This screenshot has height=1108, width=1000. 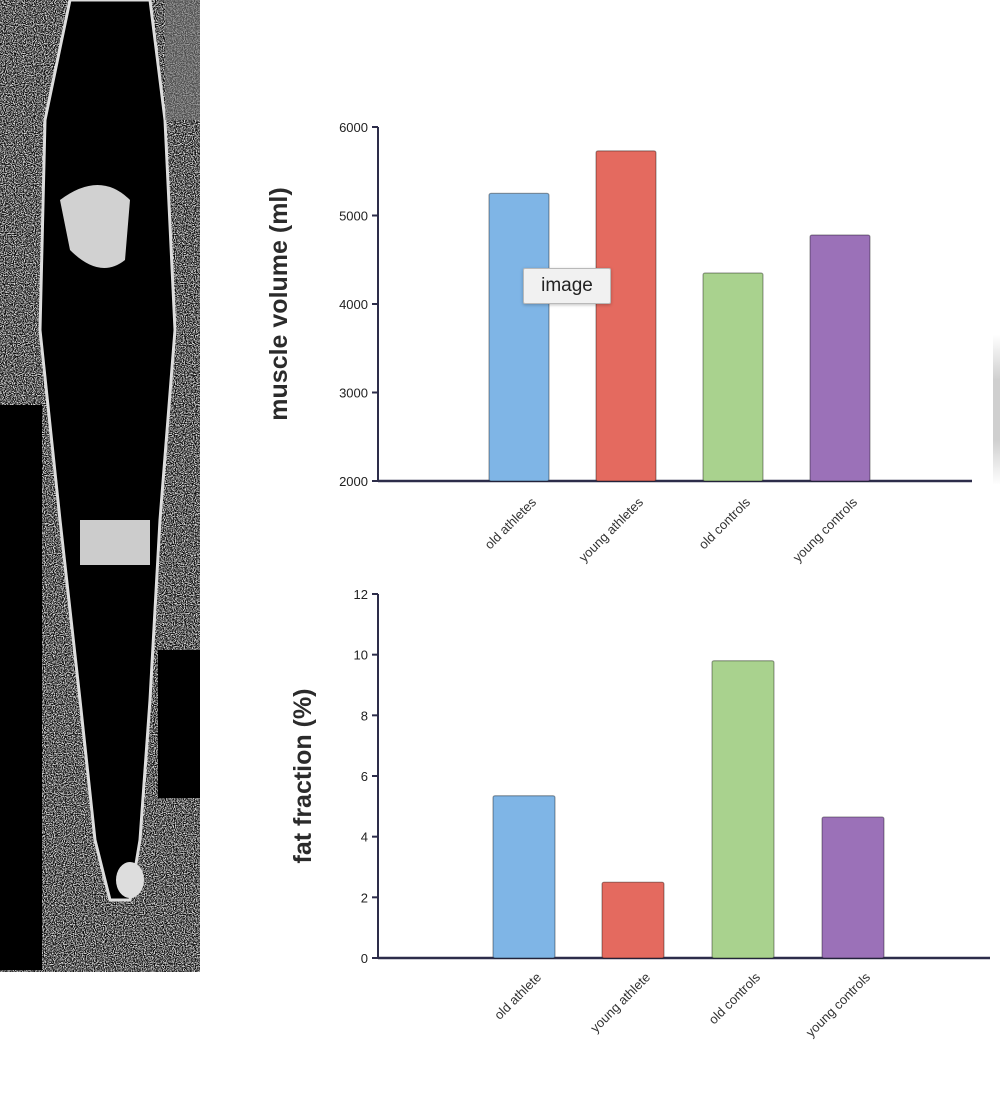 I want to click on y-tick-label: 2, so click(x=364, y=897).